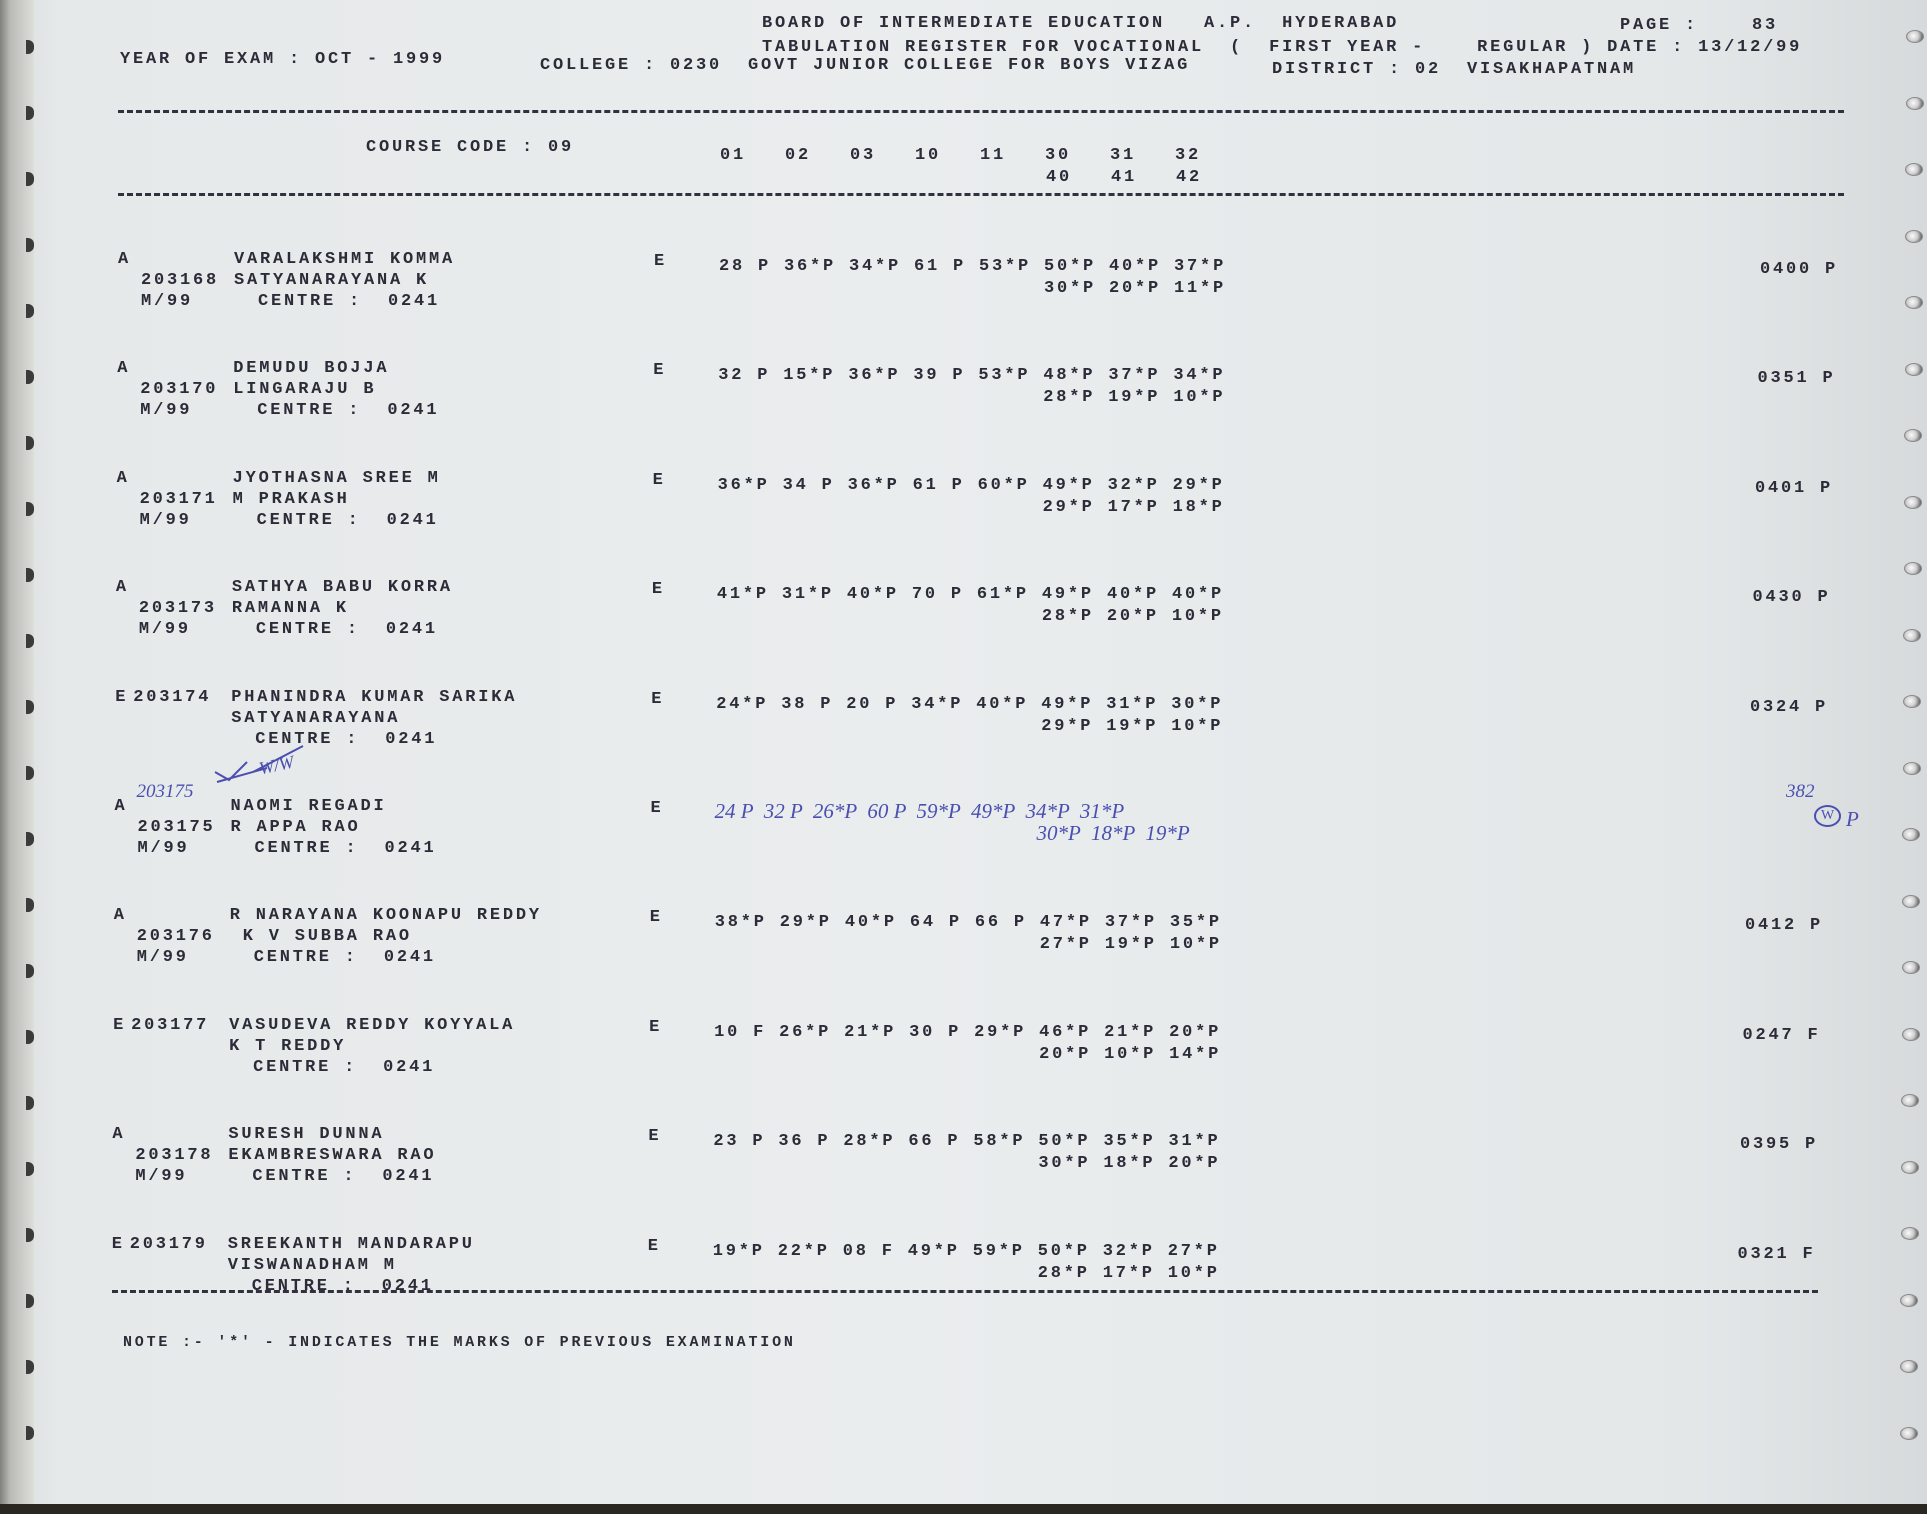  What do you see at coordinates (372, 1025) in the screenshot?
I see `student-name: VASUDEVA REDDY KOYYALA` at bounding box center [372, 1025].